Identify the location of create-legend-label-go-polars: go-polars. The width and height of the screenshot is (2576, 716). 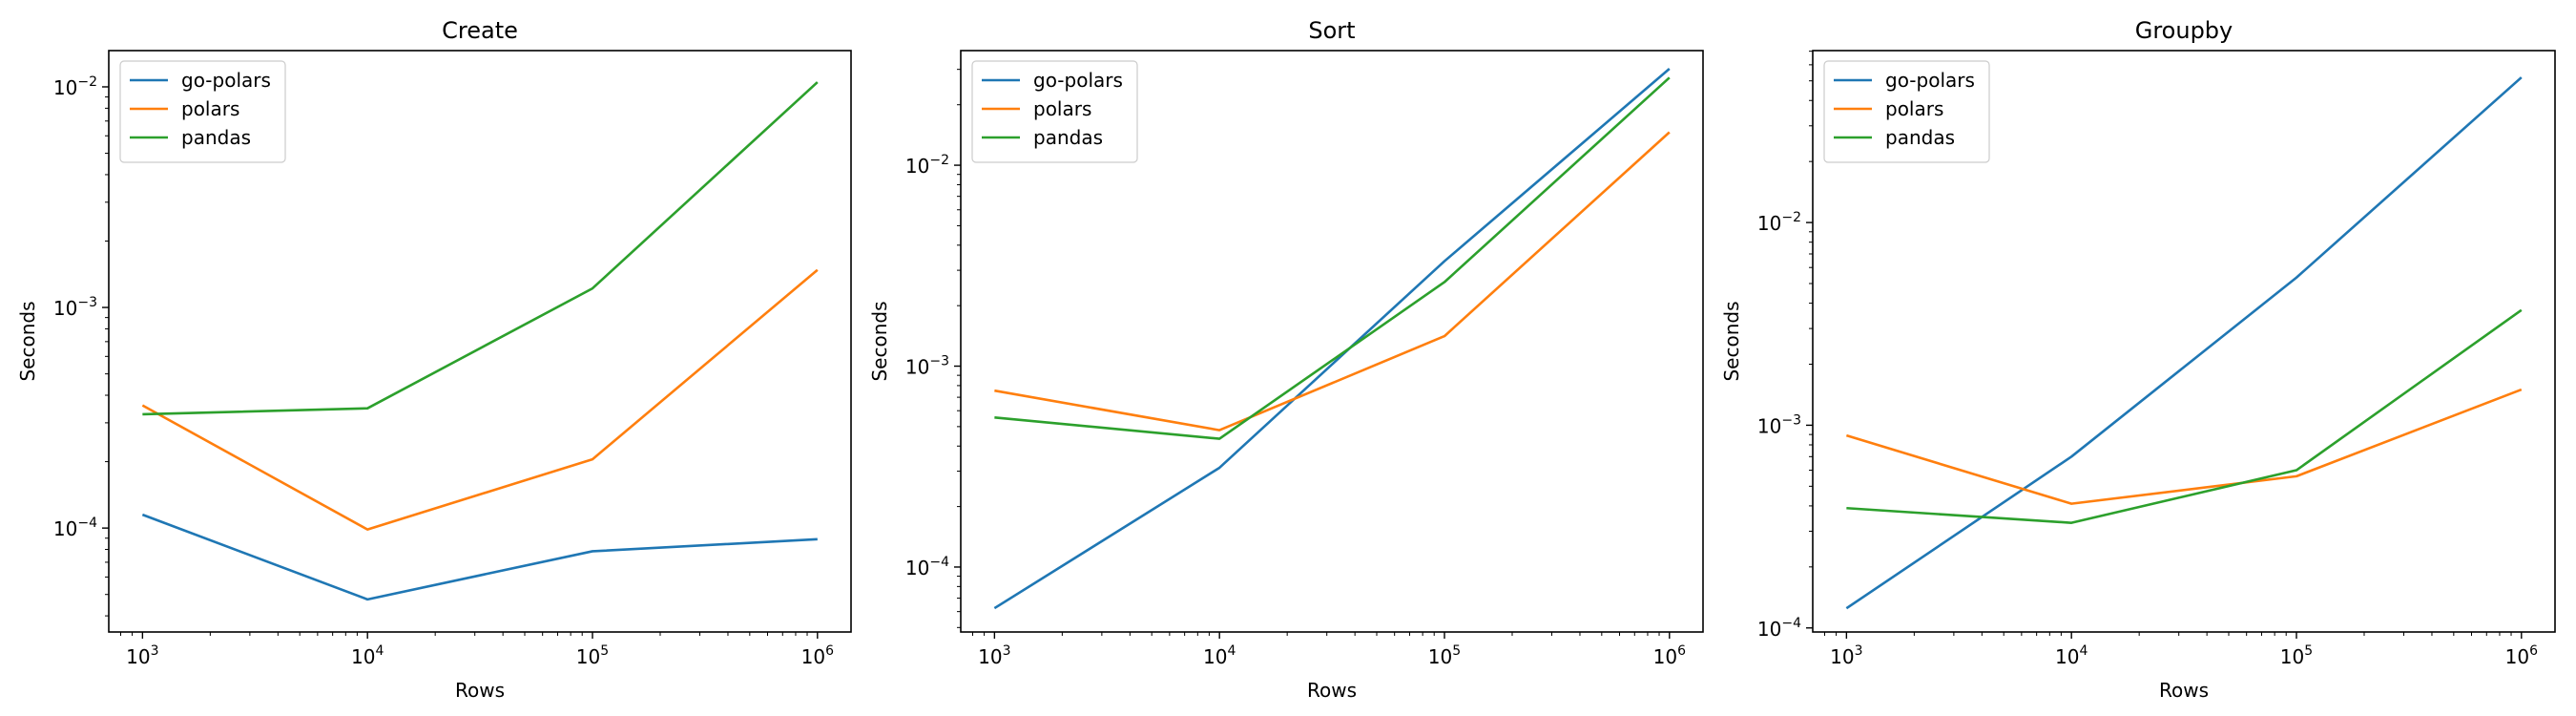
(226, 80).